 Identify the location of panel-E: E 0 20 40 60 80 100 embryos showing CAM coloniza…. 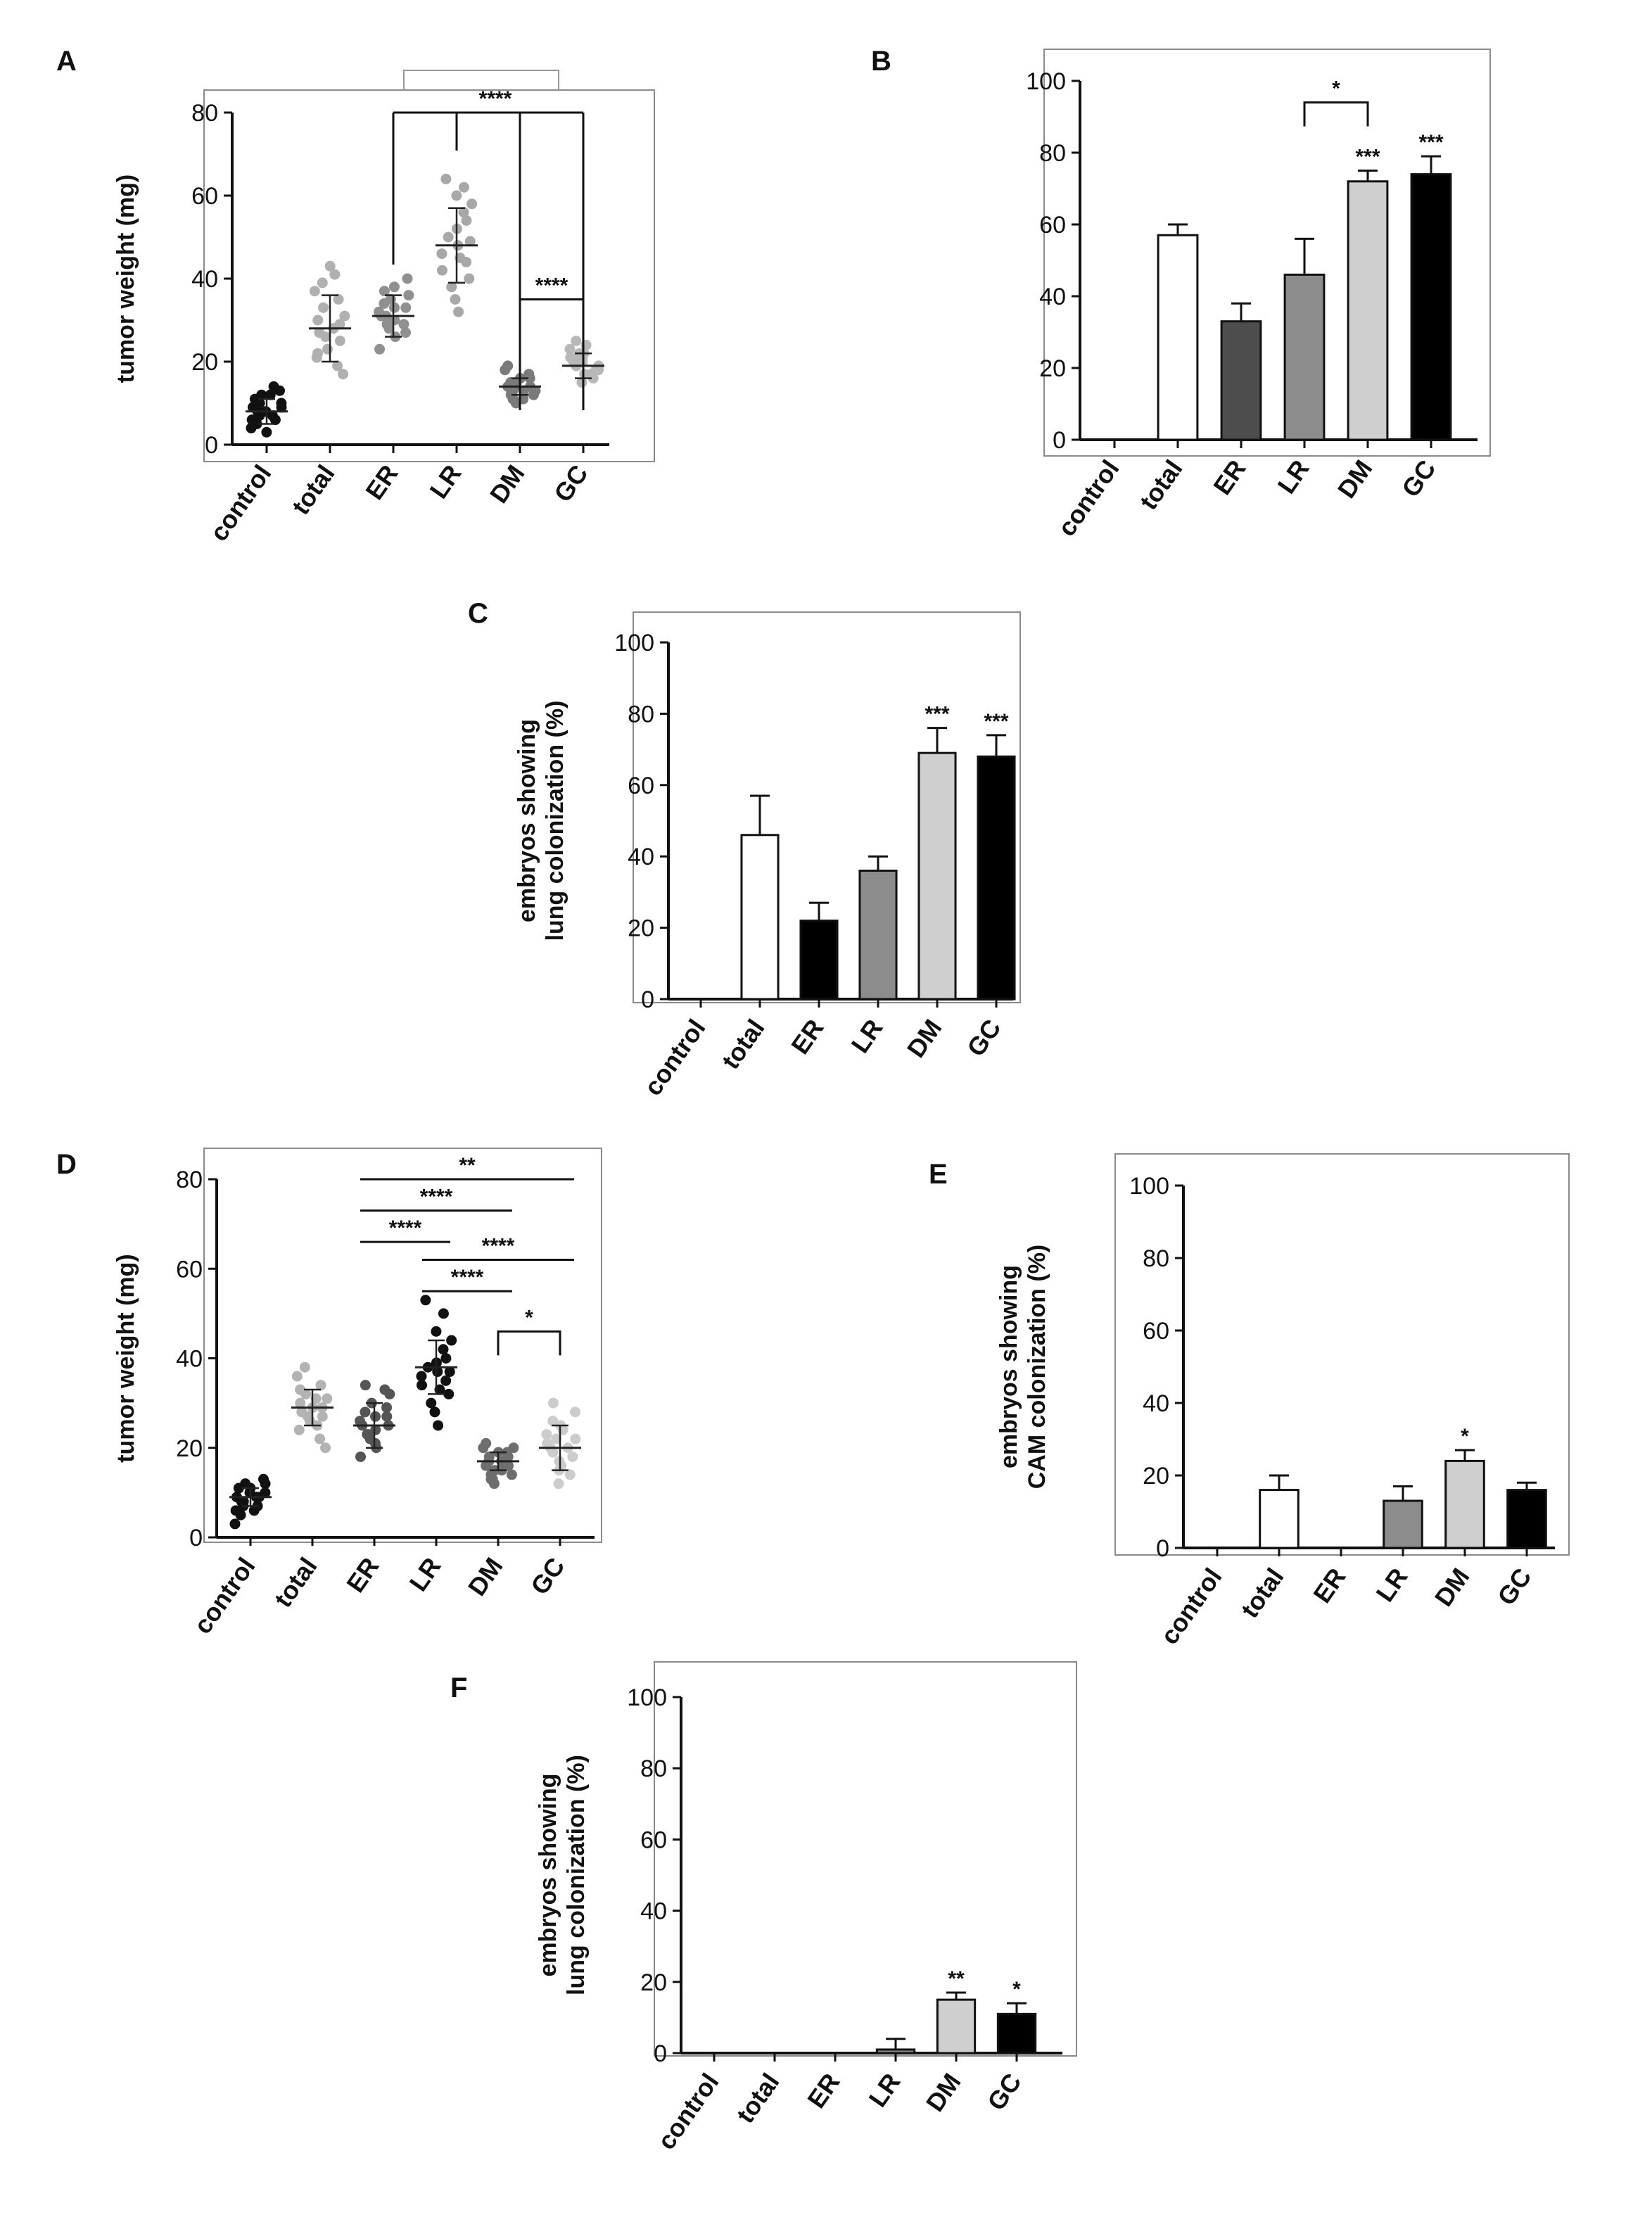
(1249, 1401).